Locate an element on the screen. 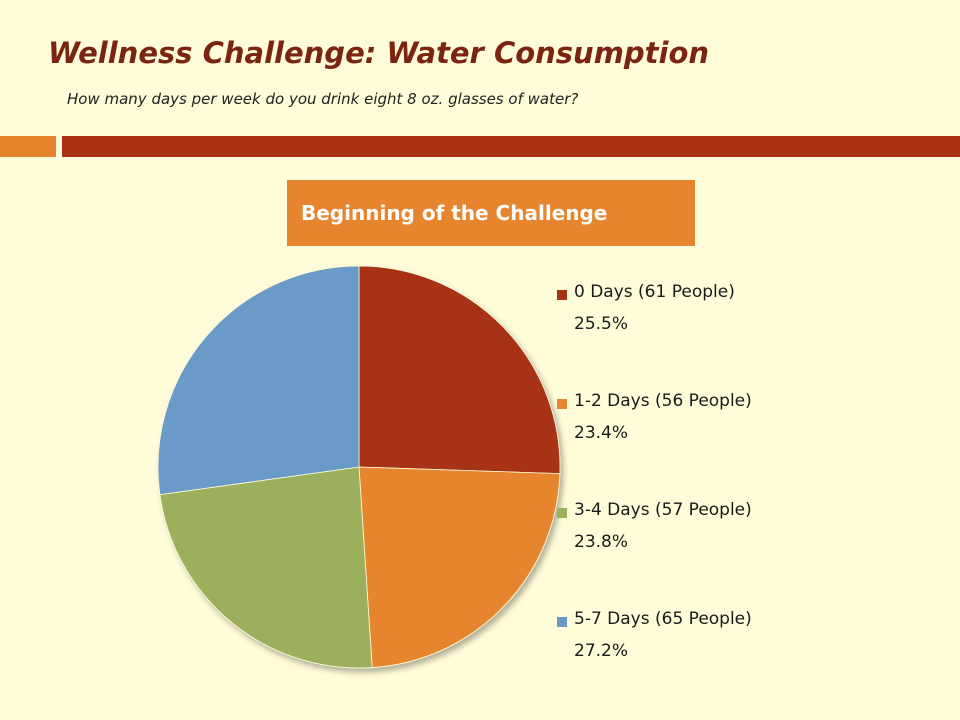 The width and height of the screenshot is (960, 720). legend-label: 3-4 Days (57 People) is located at coordinates (663, 510).